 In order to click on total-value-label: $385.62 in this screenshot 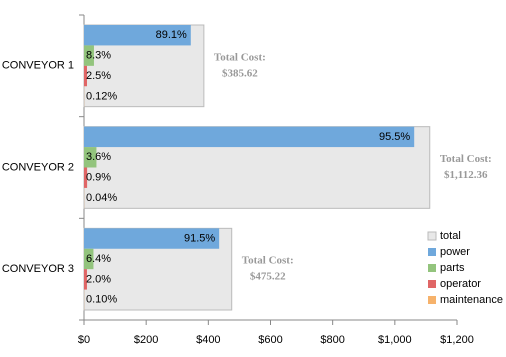, I will do `click(240, 73)`.